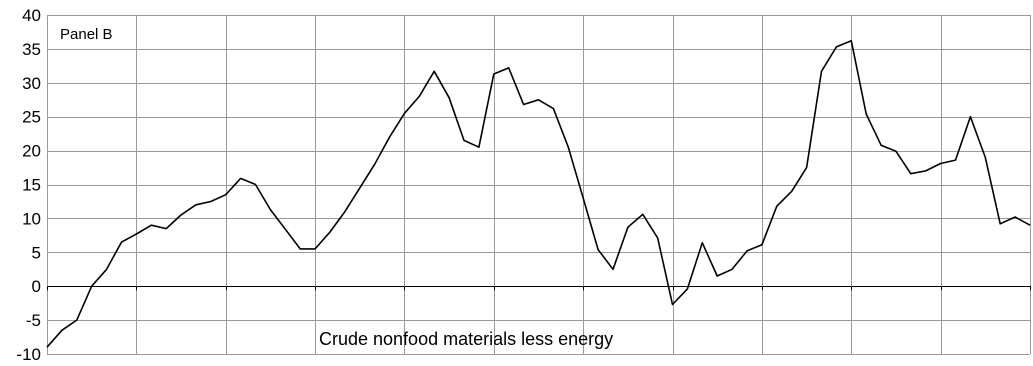  Describe the element at coordinates (31, 49) in the screenshot. I see `y-tick-label: 35` at that location.